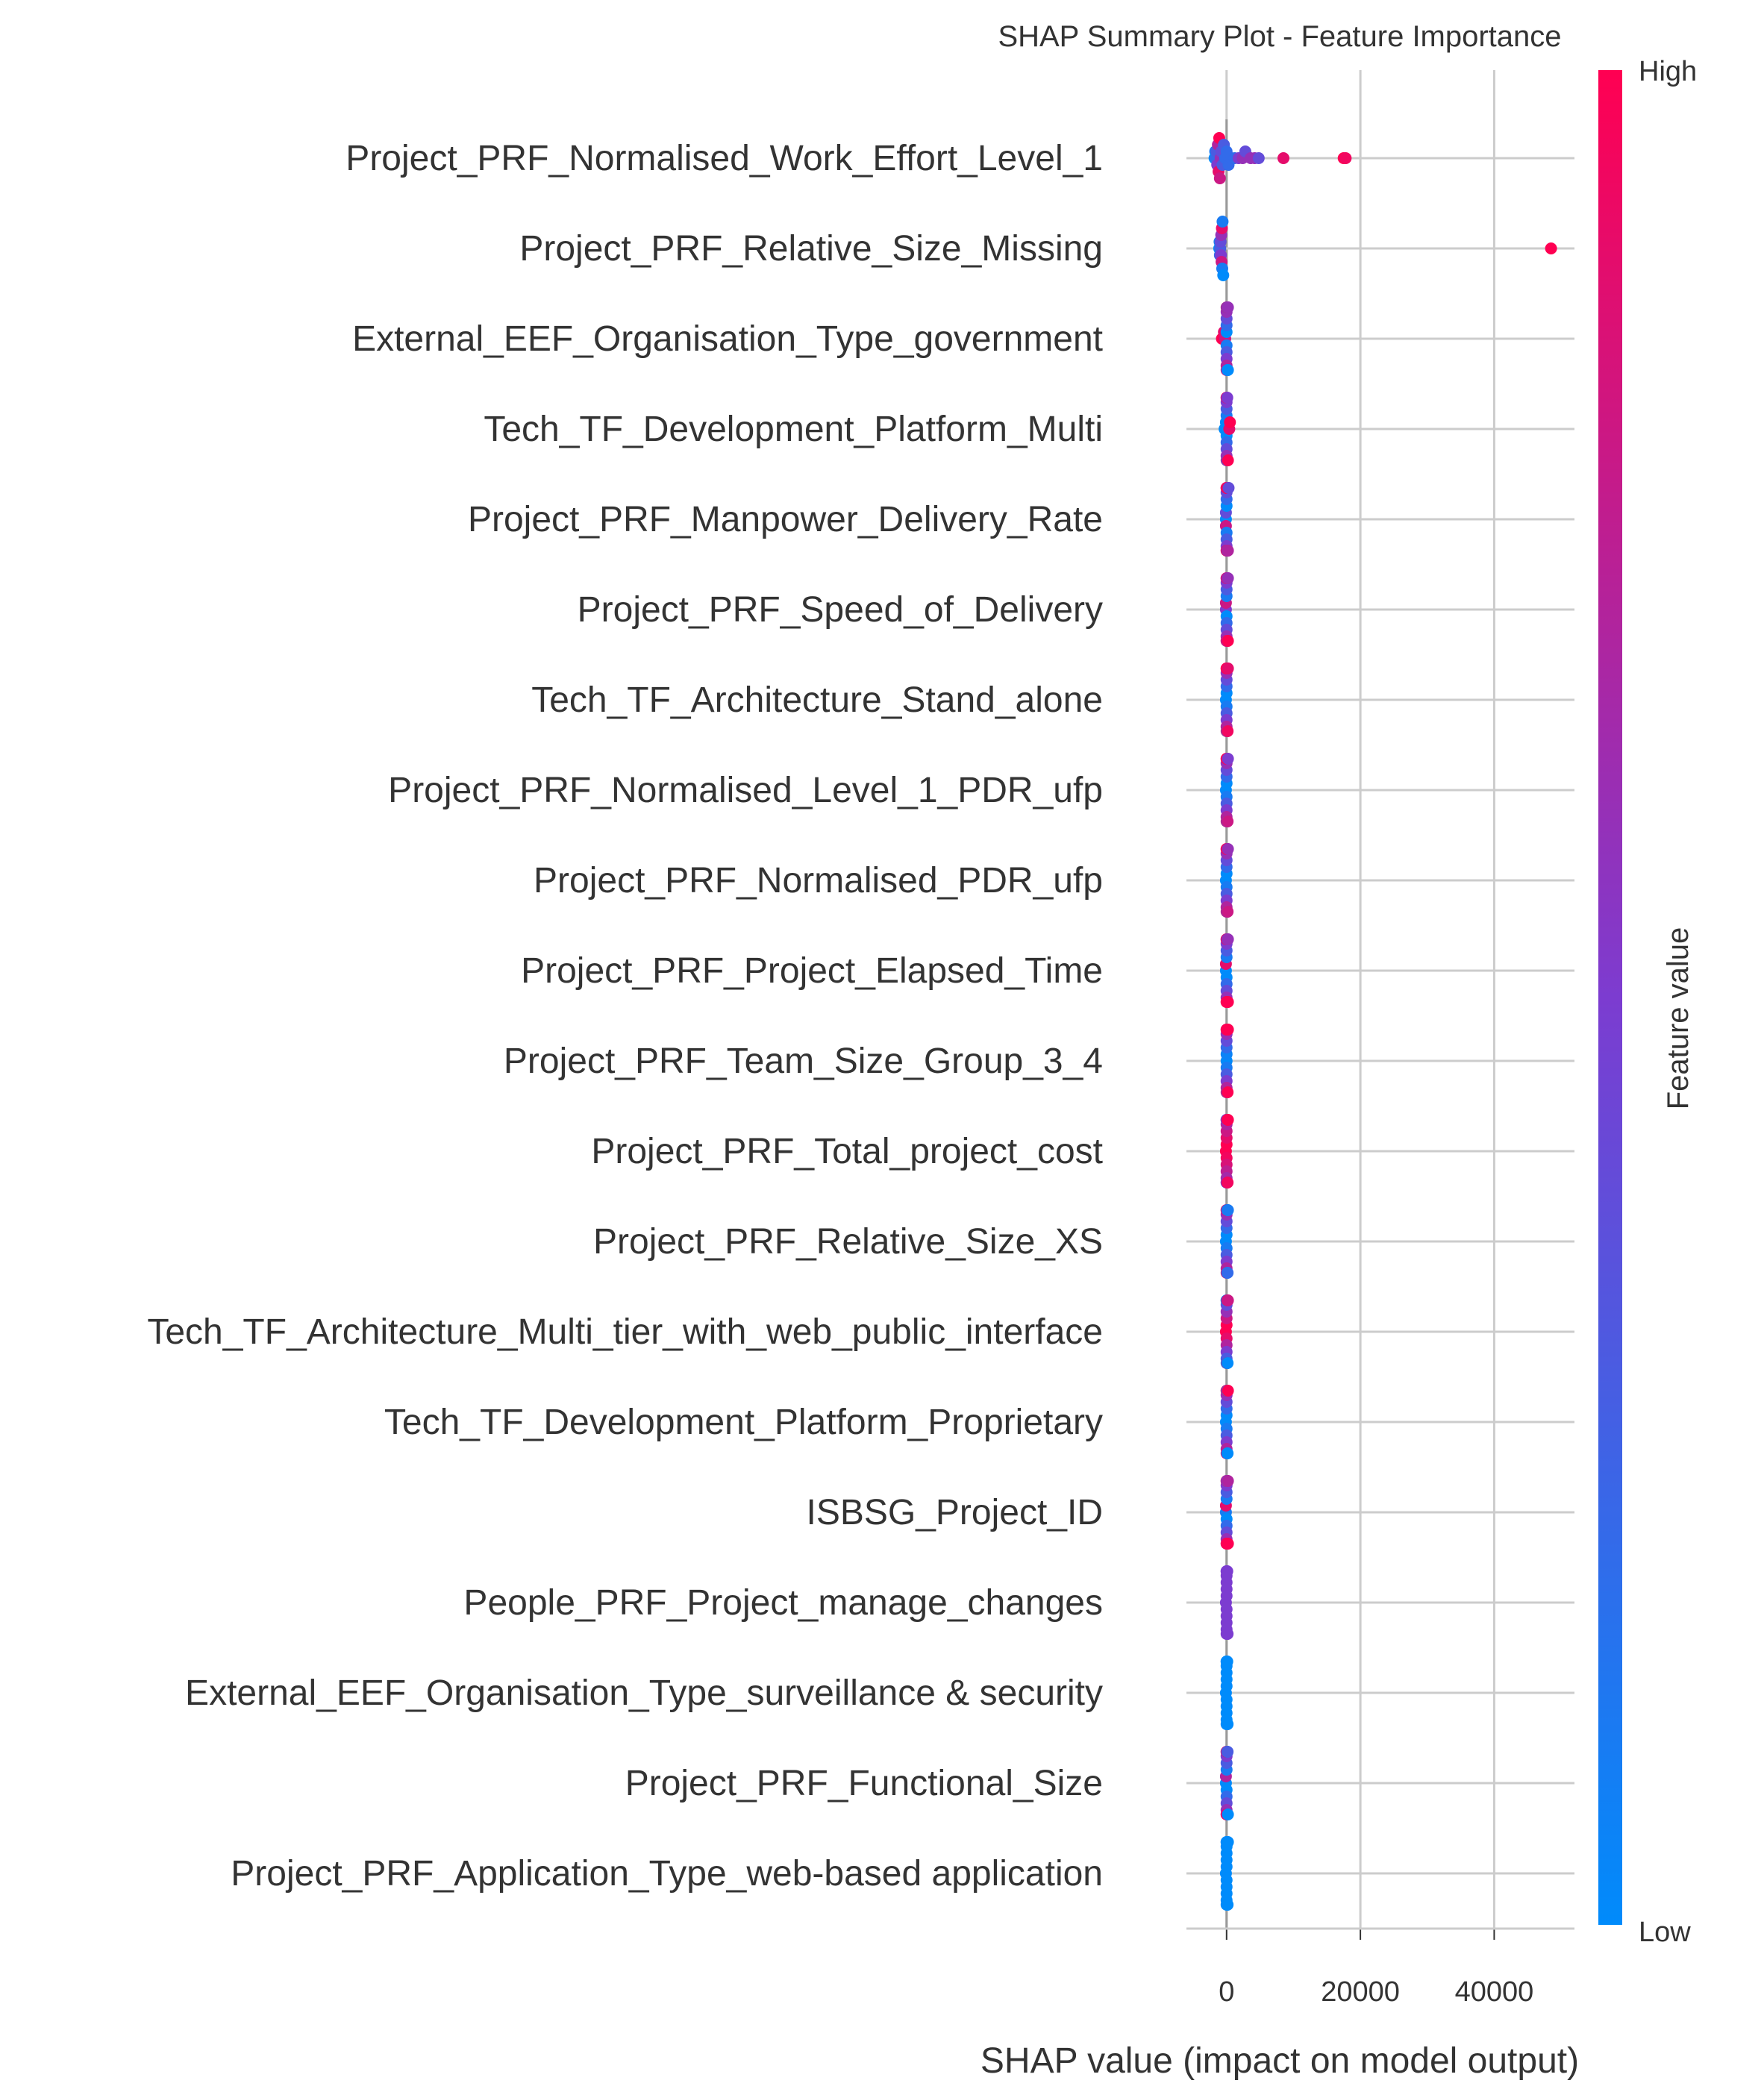 Image resolution: width=1764 pixels, height=2089 pixels. I want to click on feature-label: People_PRF_Project_manage_changes, so click(783, 1603).